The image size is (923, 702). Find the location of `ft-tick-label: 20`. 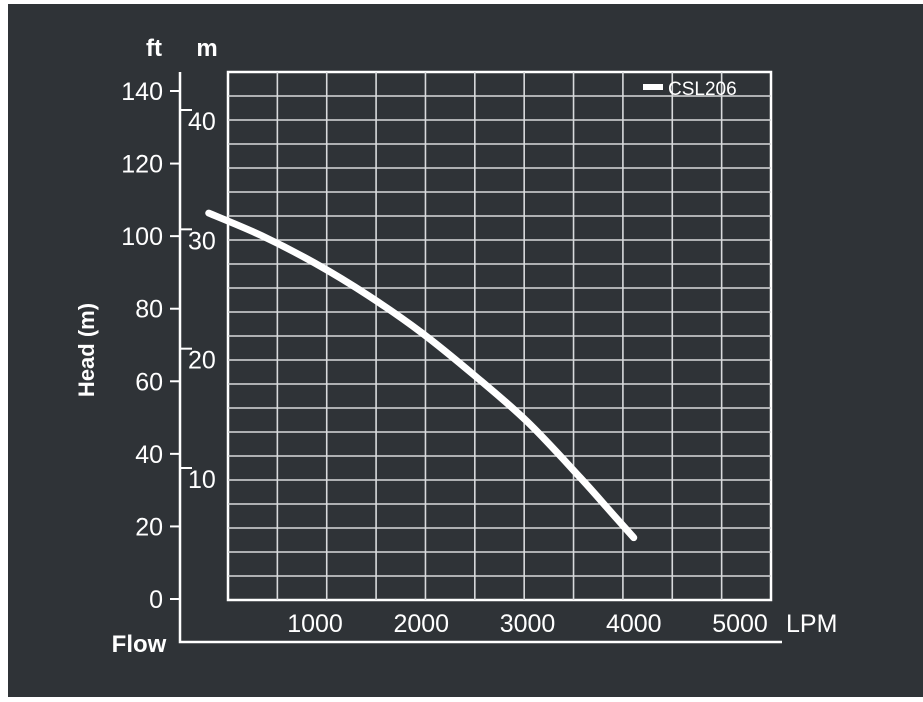

ft-tick-label: 20 is located at coordinates (149, 527).